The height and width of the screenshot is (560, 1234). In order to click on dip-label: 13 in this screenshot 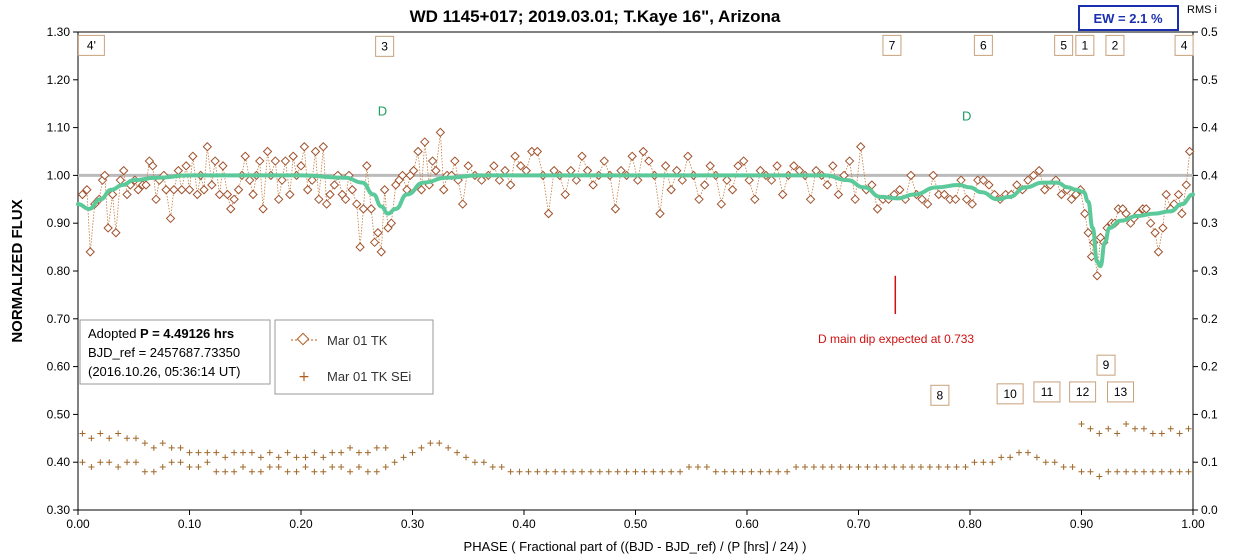, I will do `click(1121, 392)`.